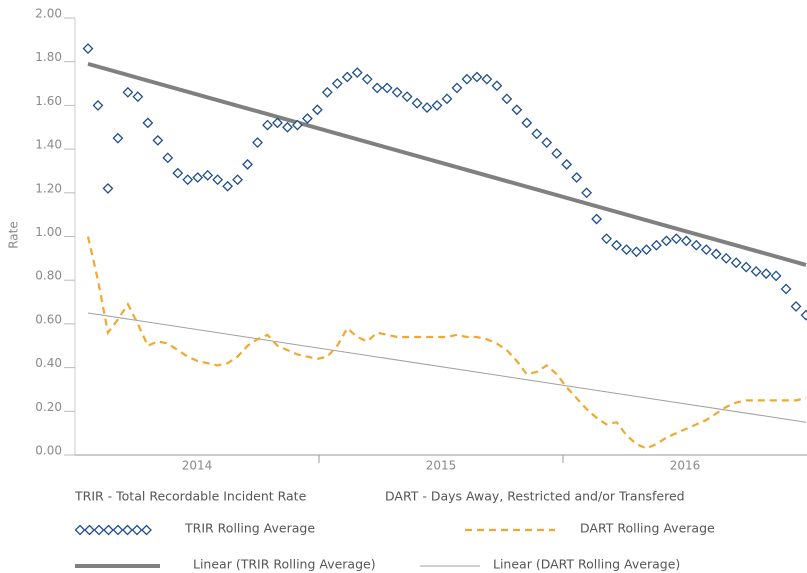 Image resolution: width=807 pixels, height=573 pixels. What do you see at coordinates (48, 145) in the screenshot?
I see `y-tick-label: 1.40` at bounding box center [48, 145].